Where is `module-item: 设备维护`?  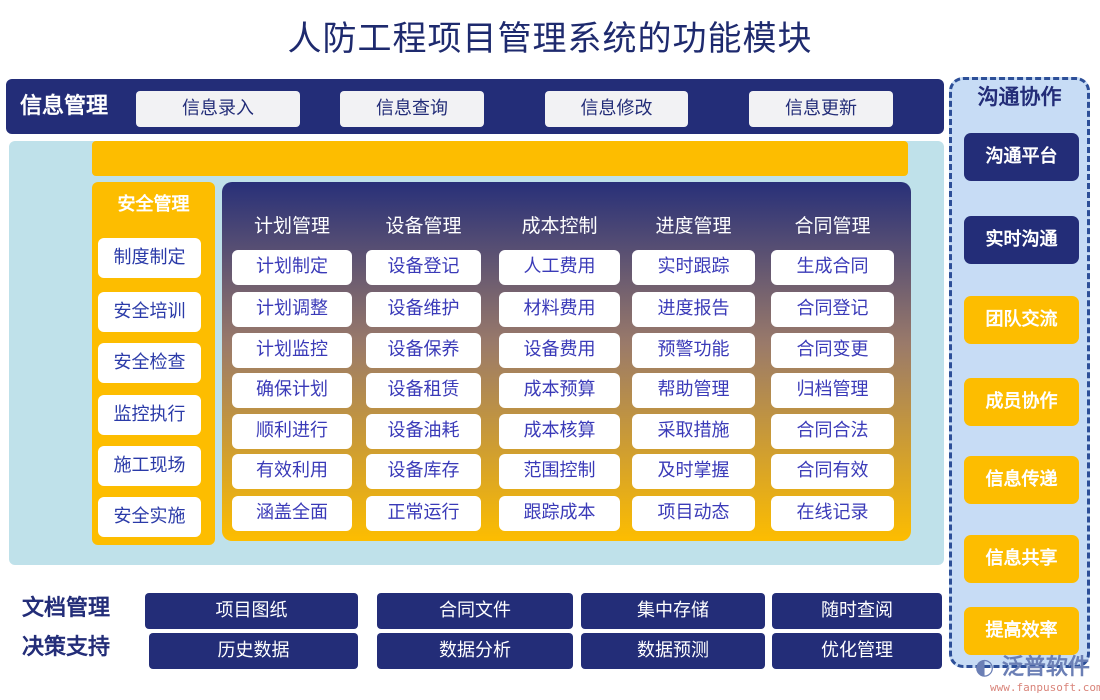 module-item: 设备维护 is located at coordinates (423, 309).